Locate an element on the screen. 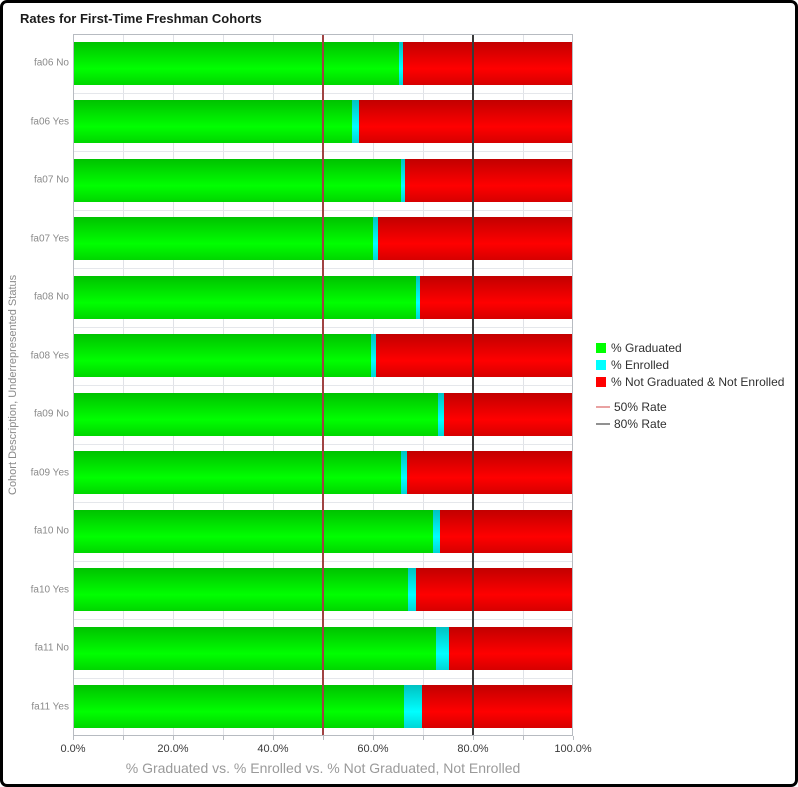 This screenshot has width=798, height=787. y-category-label: fa11 Yes is located at coordinates (50, 707).